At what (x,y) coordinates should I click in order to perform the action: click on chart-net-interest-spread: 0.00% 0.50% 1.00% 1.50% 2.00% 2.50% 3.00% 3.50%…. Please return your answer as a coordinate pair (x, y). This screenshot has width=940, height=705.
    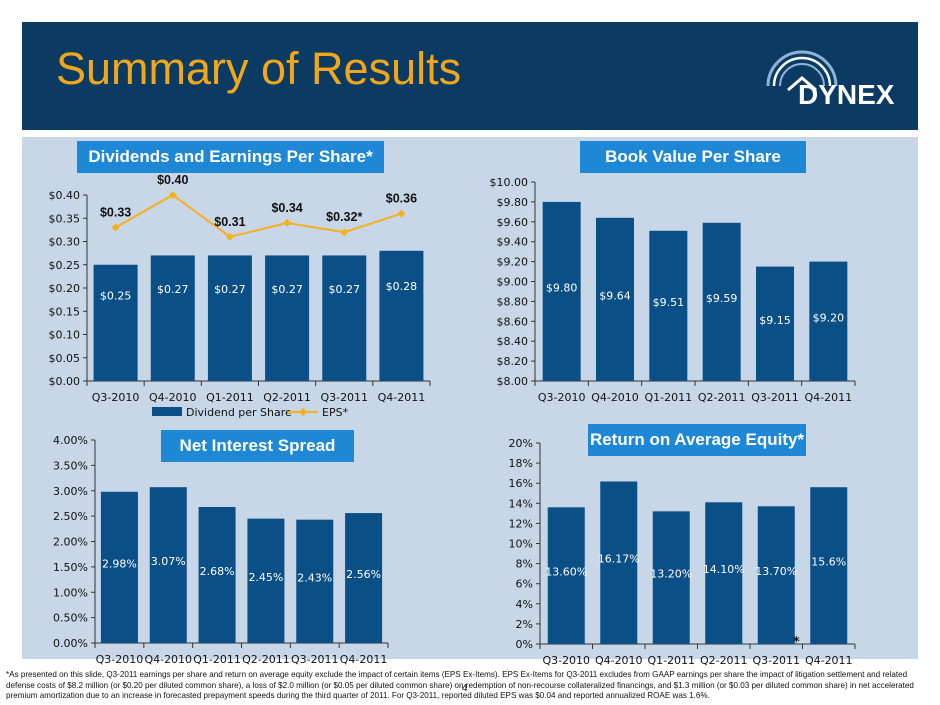
    Looking at the image, I should click on (221, 550).